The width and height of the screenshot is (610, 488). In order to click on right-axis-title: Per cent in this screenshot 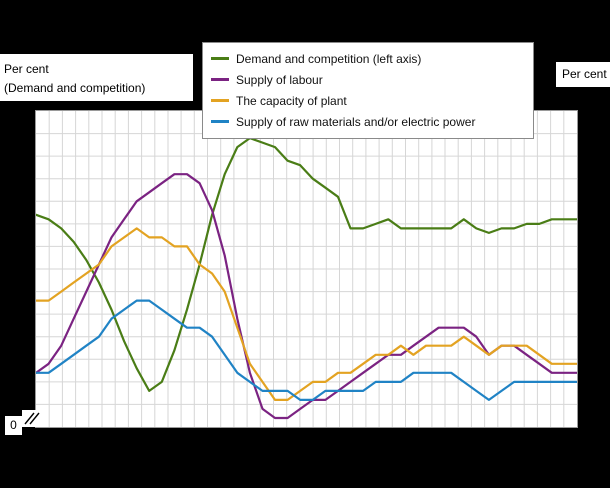, I will do `click(583, 74)`.